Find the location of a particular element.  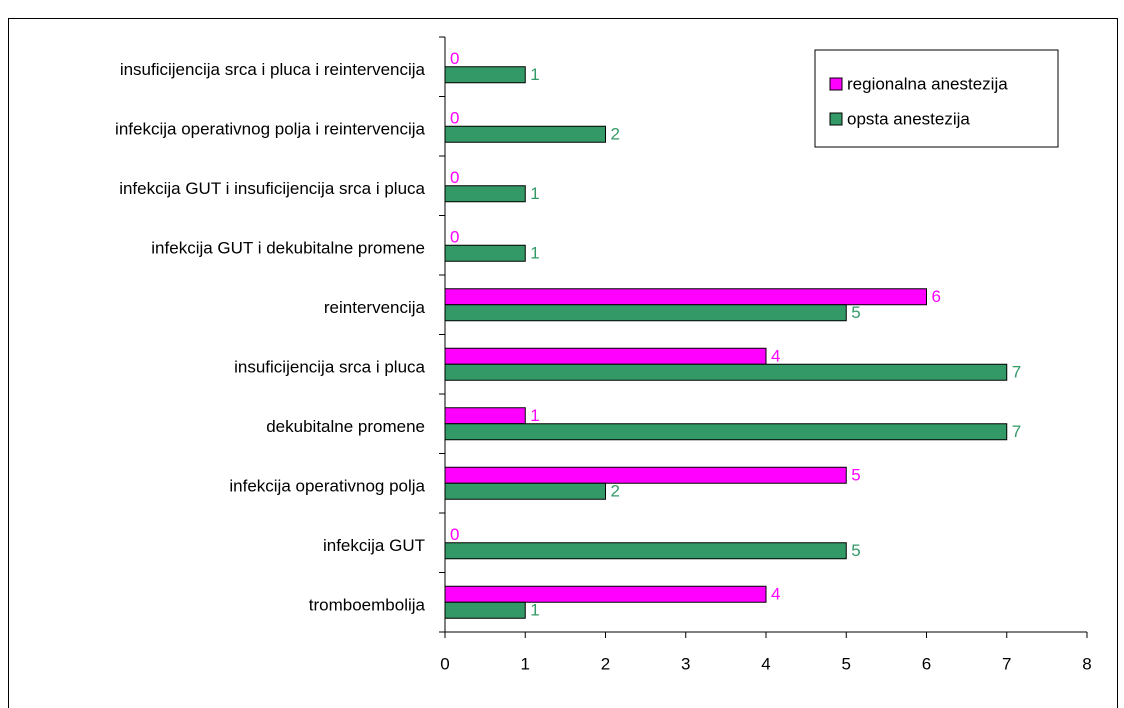

x-tick-label: 6 is located at coordinates (926, 663).